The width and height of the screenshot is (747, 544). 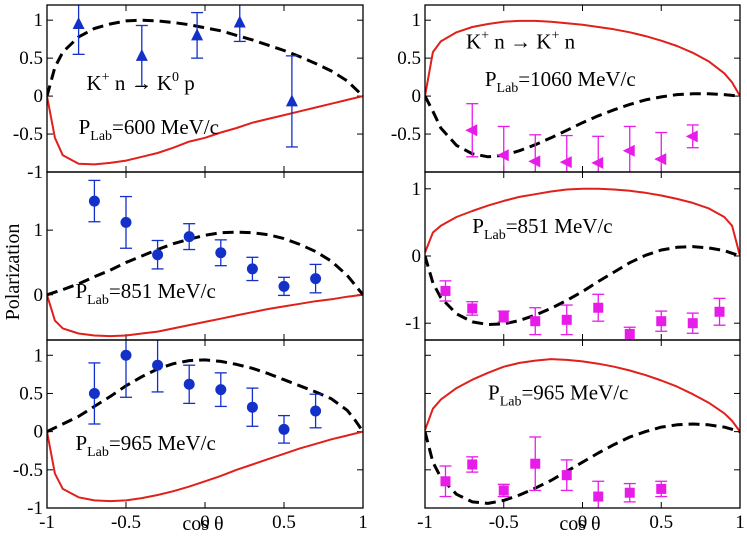 What do you see at coordinates (363, 522) in the screenshot?
I see `x-tick-label: 1` at bounding box center [363, 522].